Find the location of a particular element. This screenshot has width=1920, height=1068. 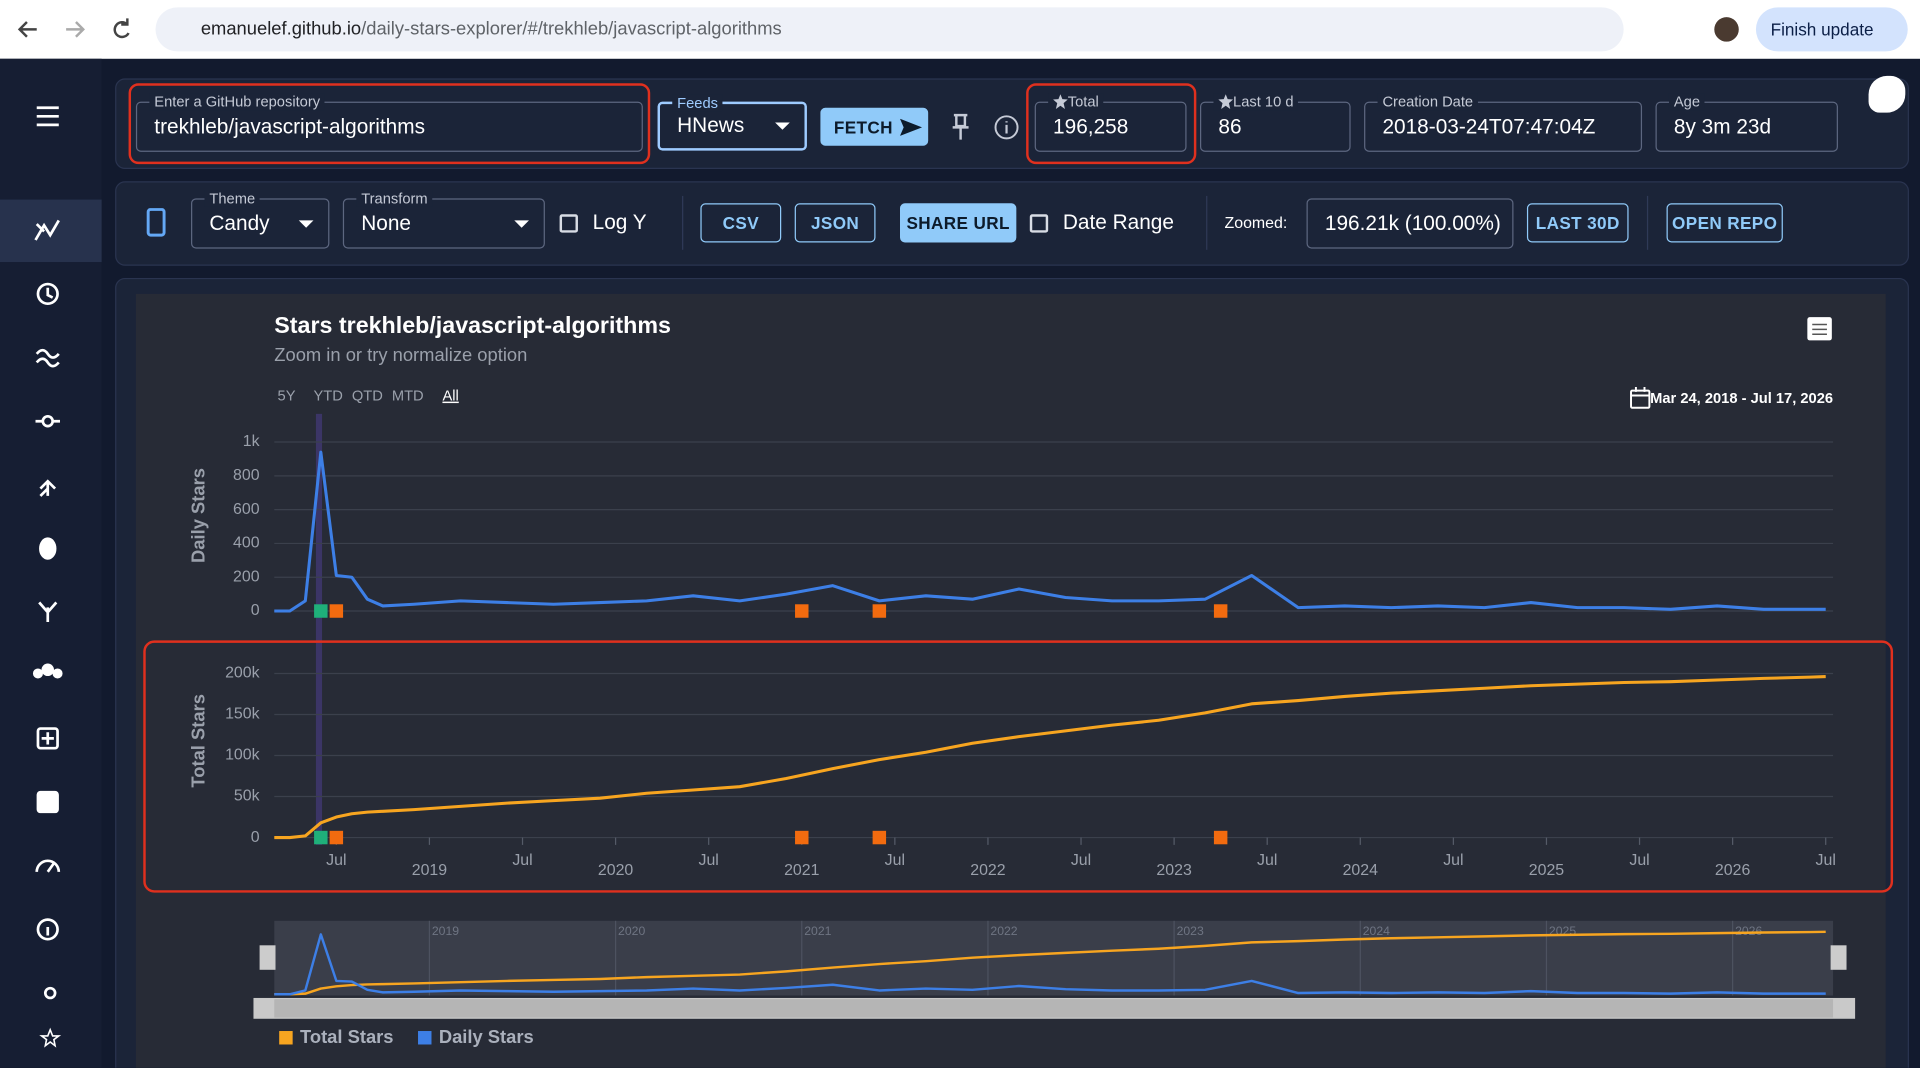

forward-icon is located at coordinates (75, 29).